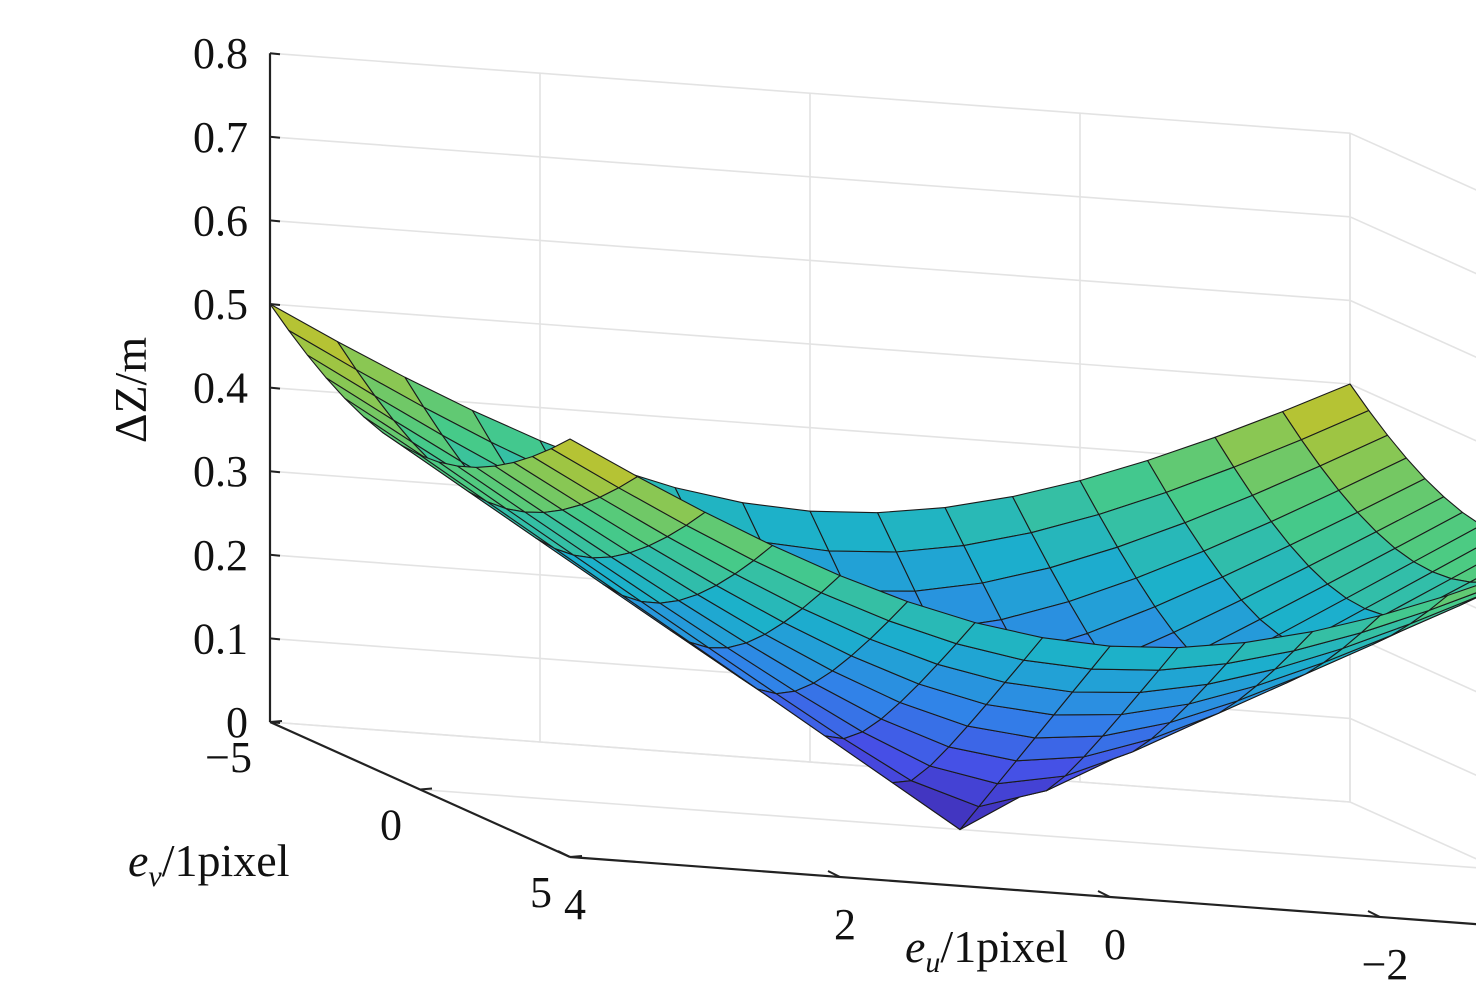 Image resolution: width=1476 pixels, height=982 pixels. I want to click on ev-axis-label-rest: /1pixel, so click(226, 860).